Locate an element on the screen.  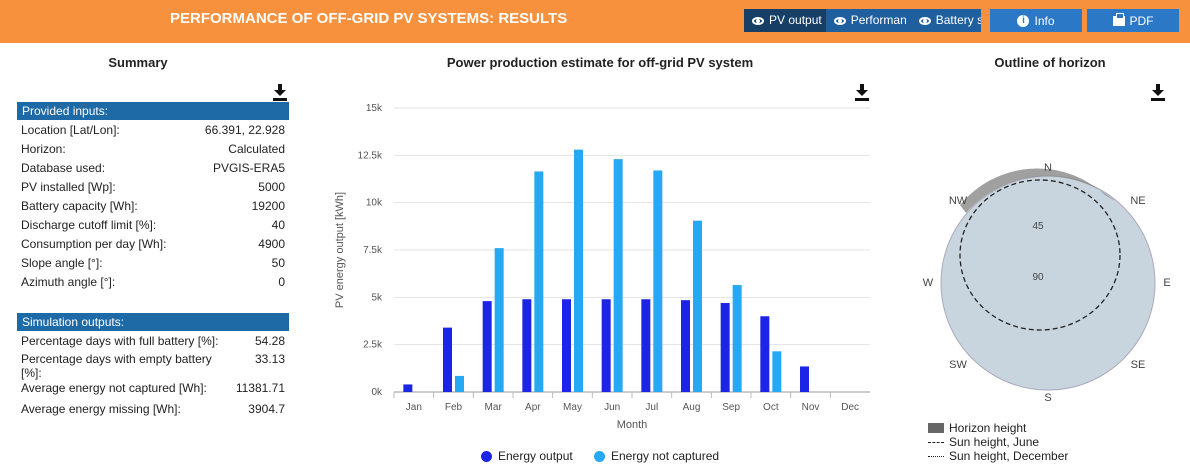
summary-row: Average energy missing [Wh]: 3904.7 is located at coordinates (153, 409).